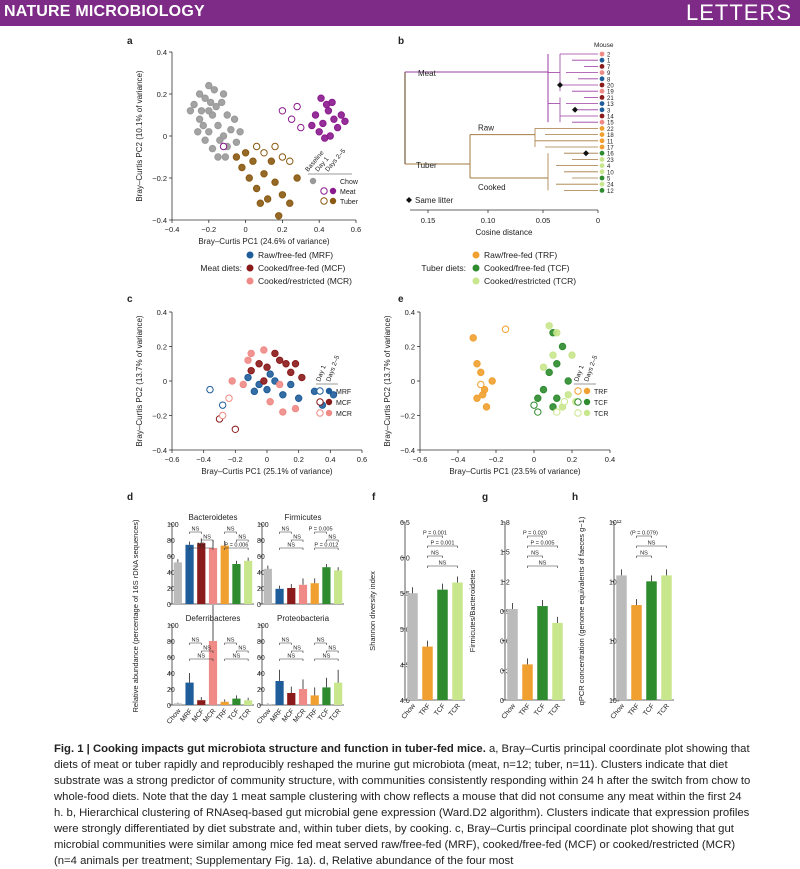 The height and width of the screenshot is (869, 800). I want to click on category-label-f: TCF, so click(440, 710).